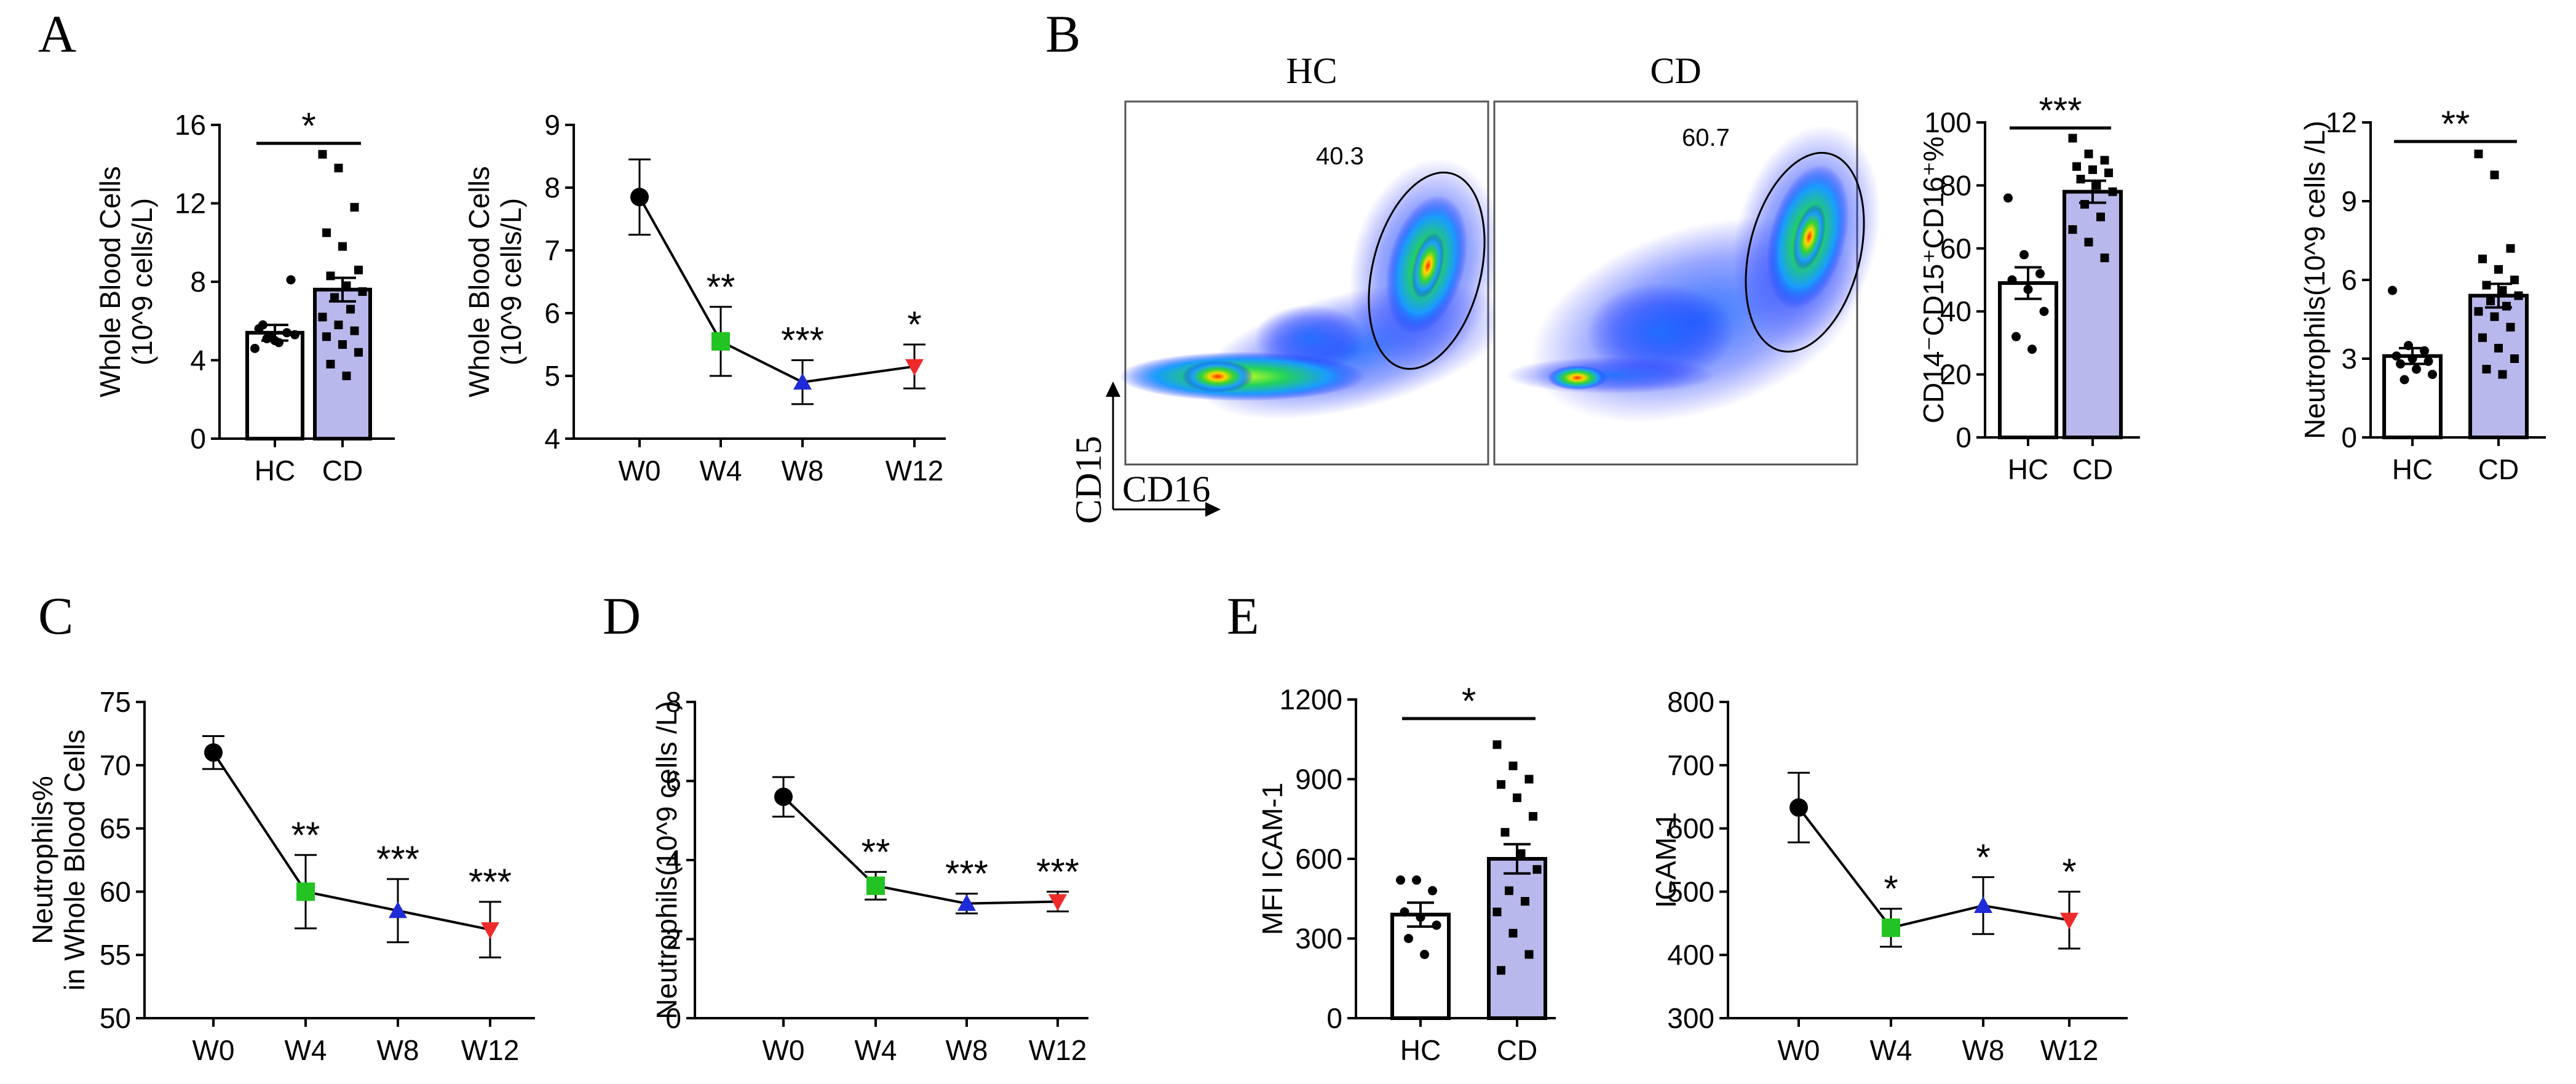 This screenshot has width=2576, height=1084. What do you see at coordinates (1984, 1050) in the screenshot?
I see `x-tick-label: W8` at bounding box center [1984, 1050].